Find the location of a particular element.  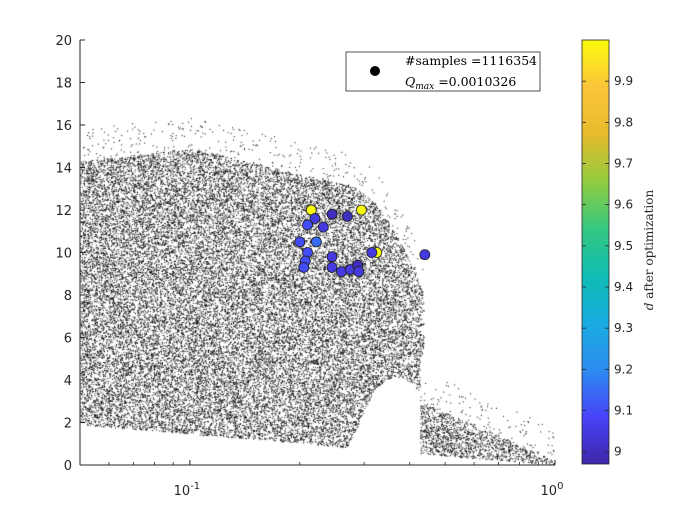

colorbar-tick-label: 9.4 is located at coordinates (623, 287).